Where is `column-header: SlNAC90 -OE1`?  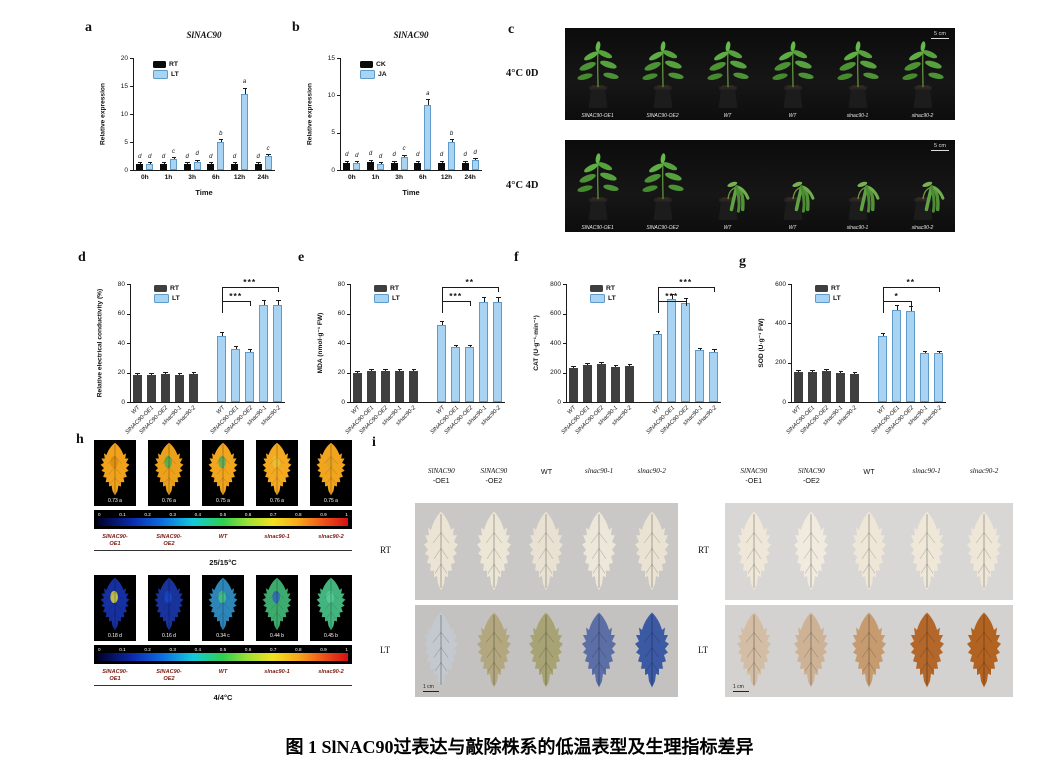 column-header: SlNAC90 -OE1 is located at coordinates (754, 476).